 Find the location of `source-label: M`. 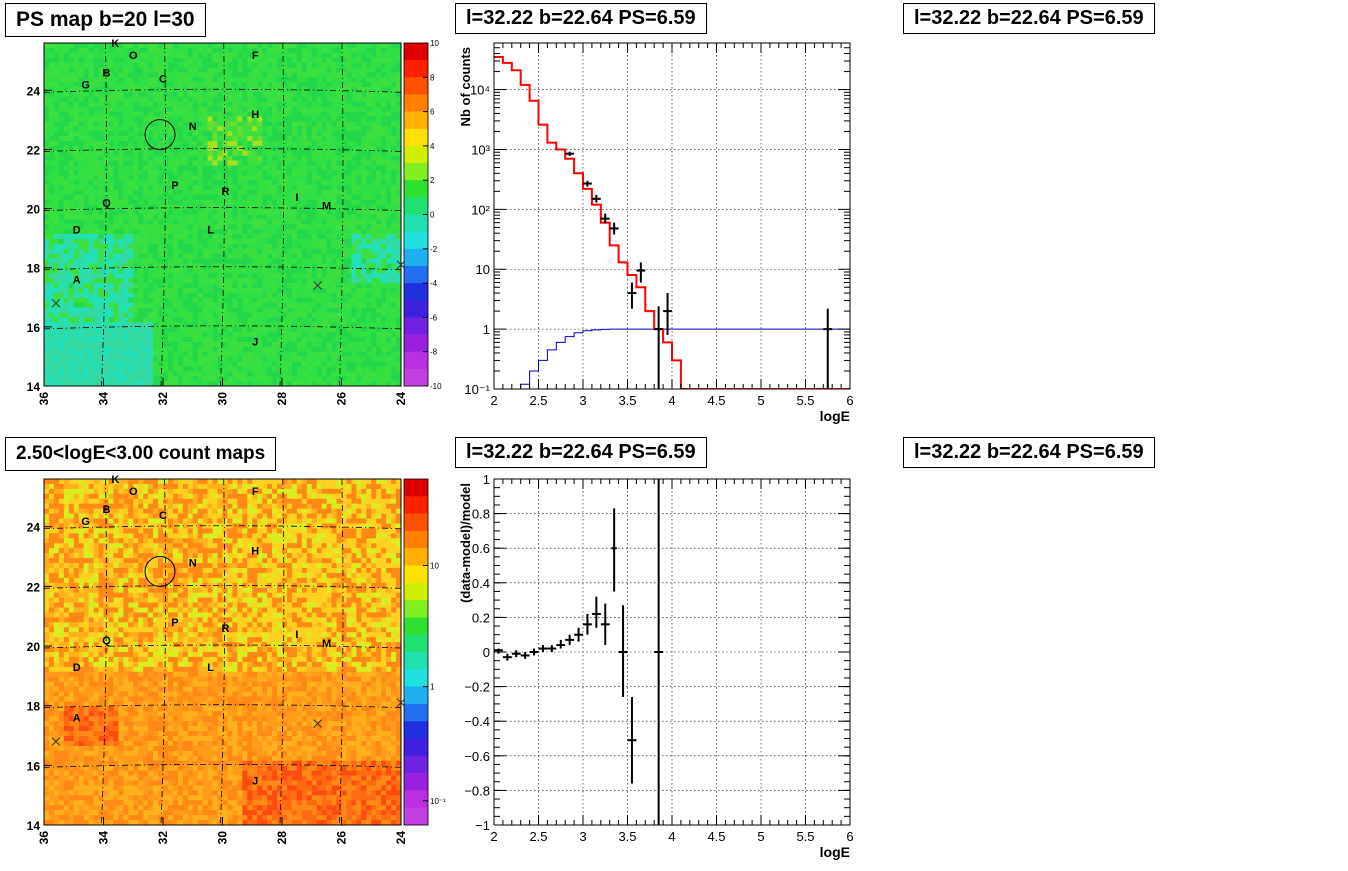

source-label: M is located at coordinates (326, 207).